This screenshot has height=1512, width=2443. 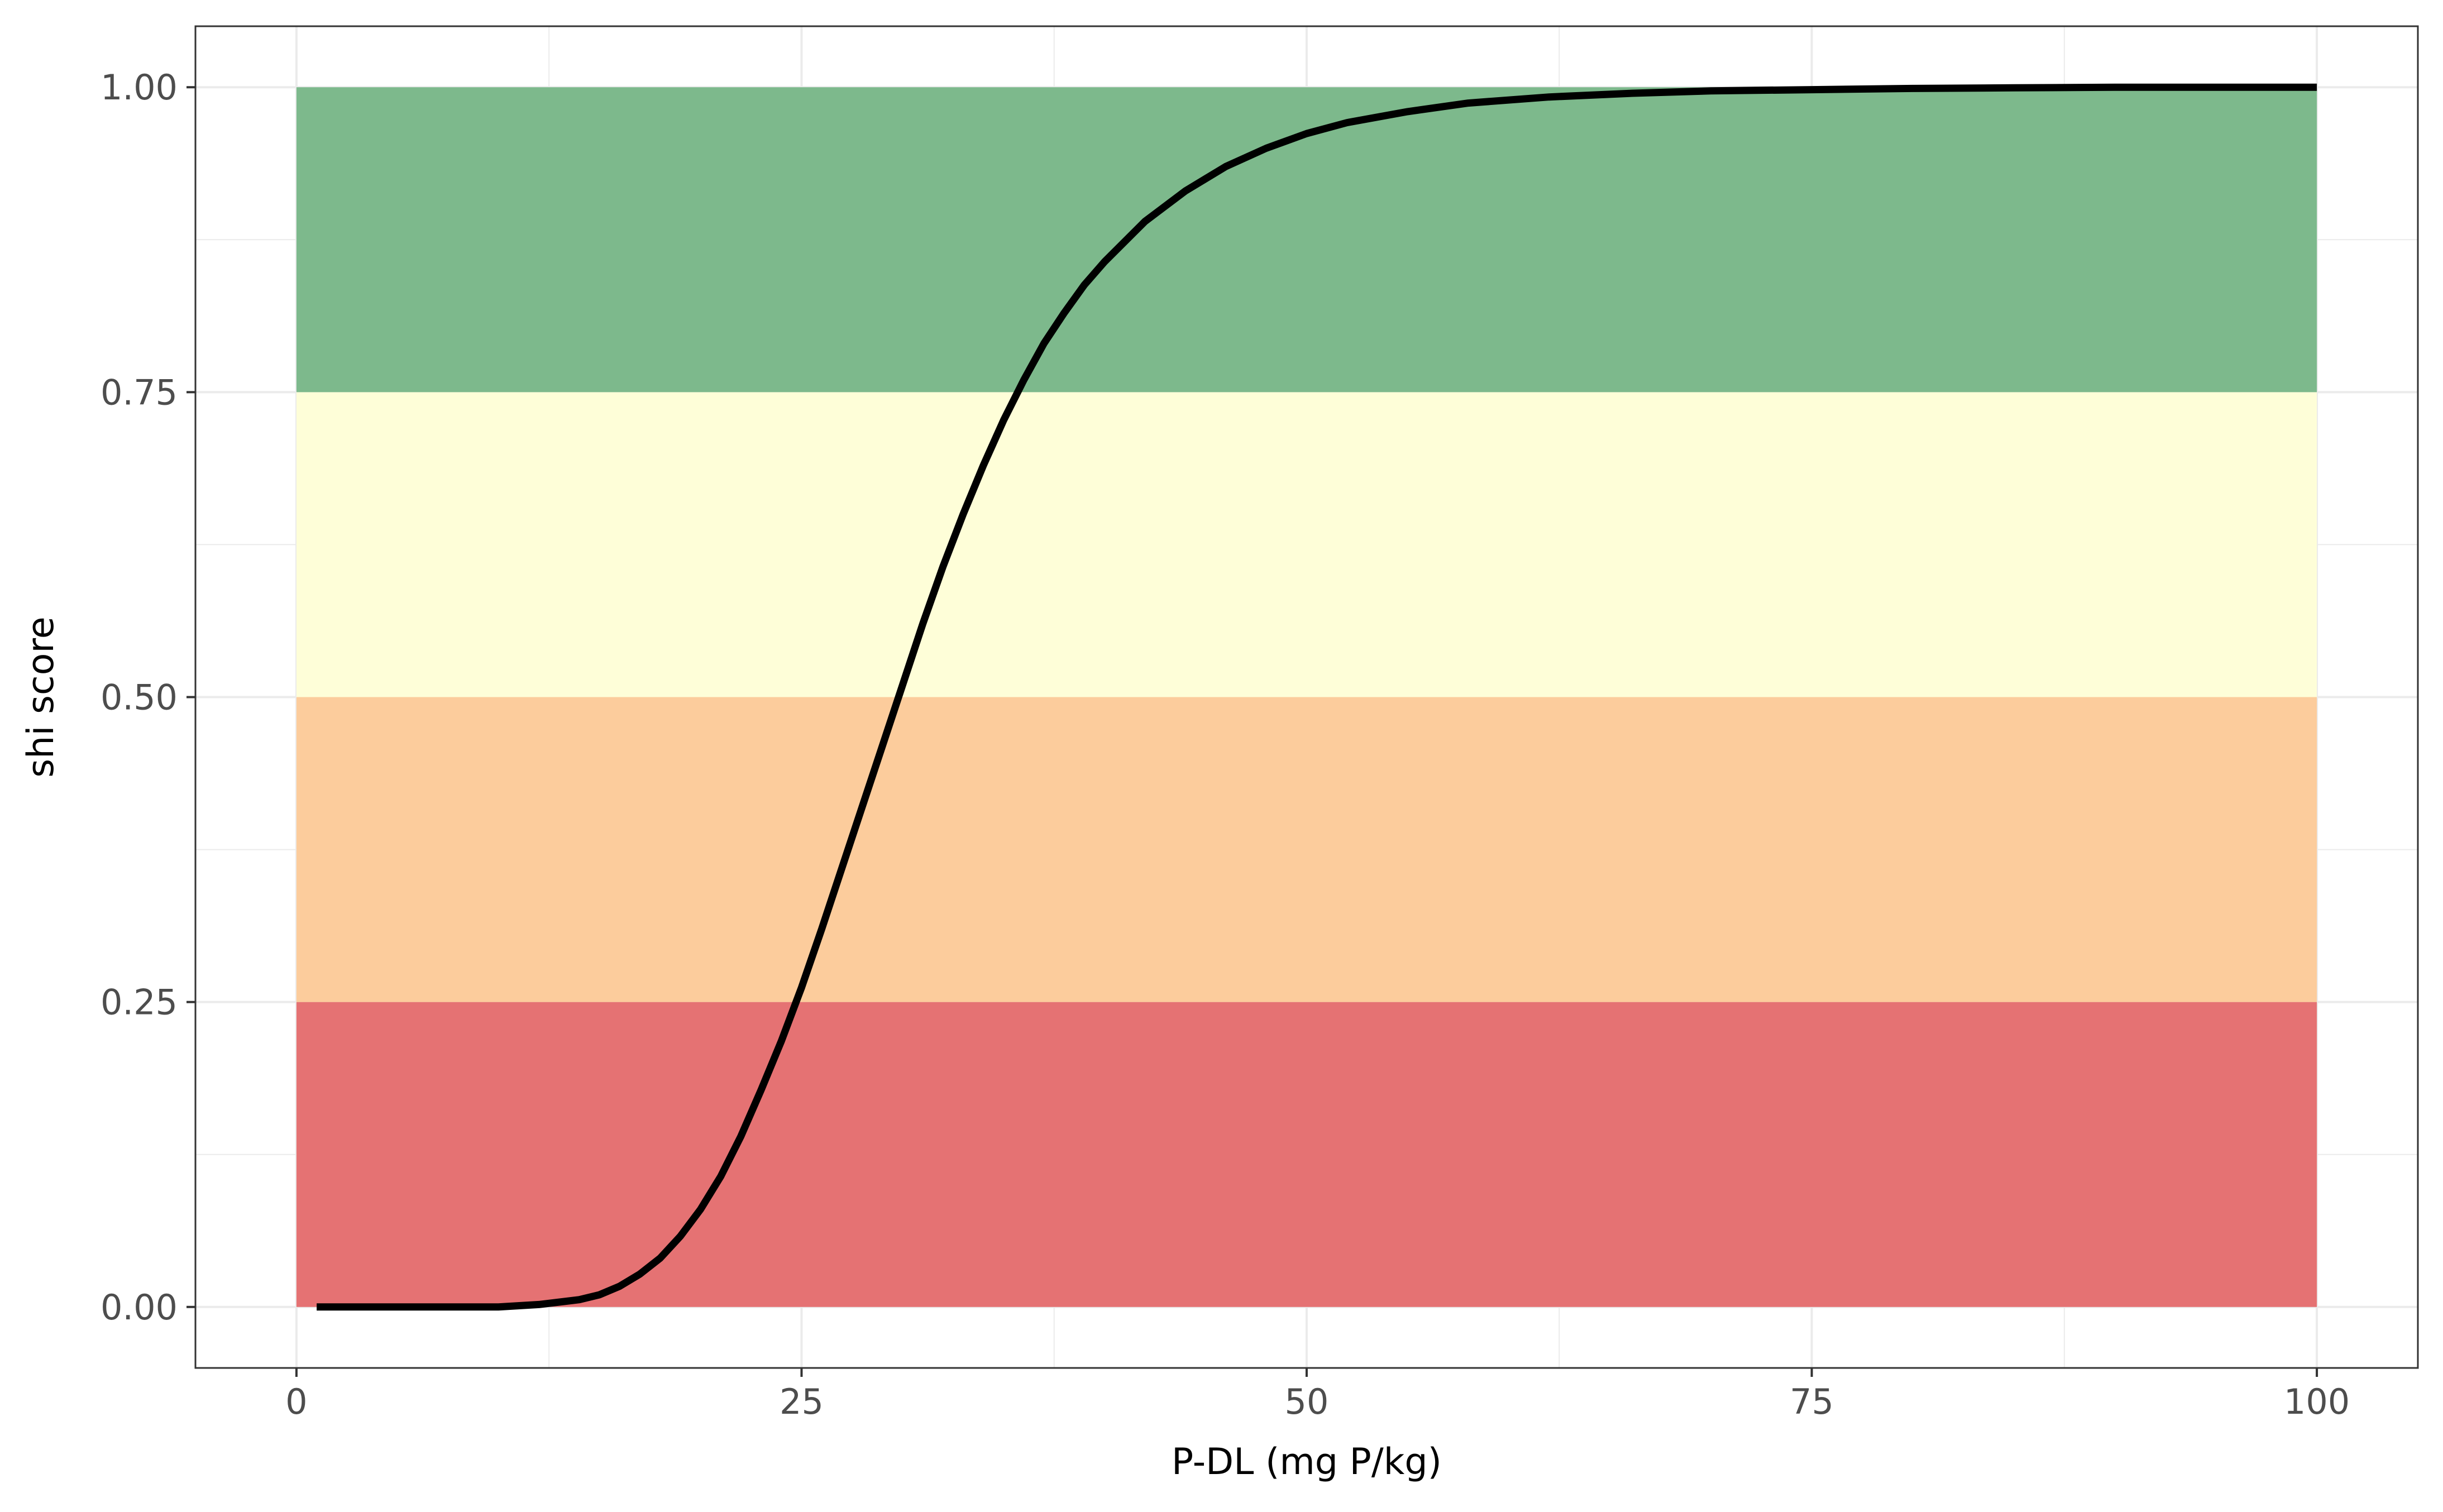 I want to click on x-tick-label: 25, so click(x=802, y=1401).